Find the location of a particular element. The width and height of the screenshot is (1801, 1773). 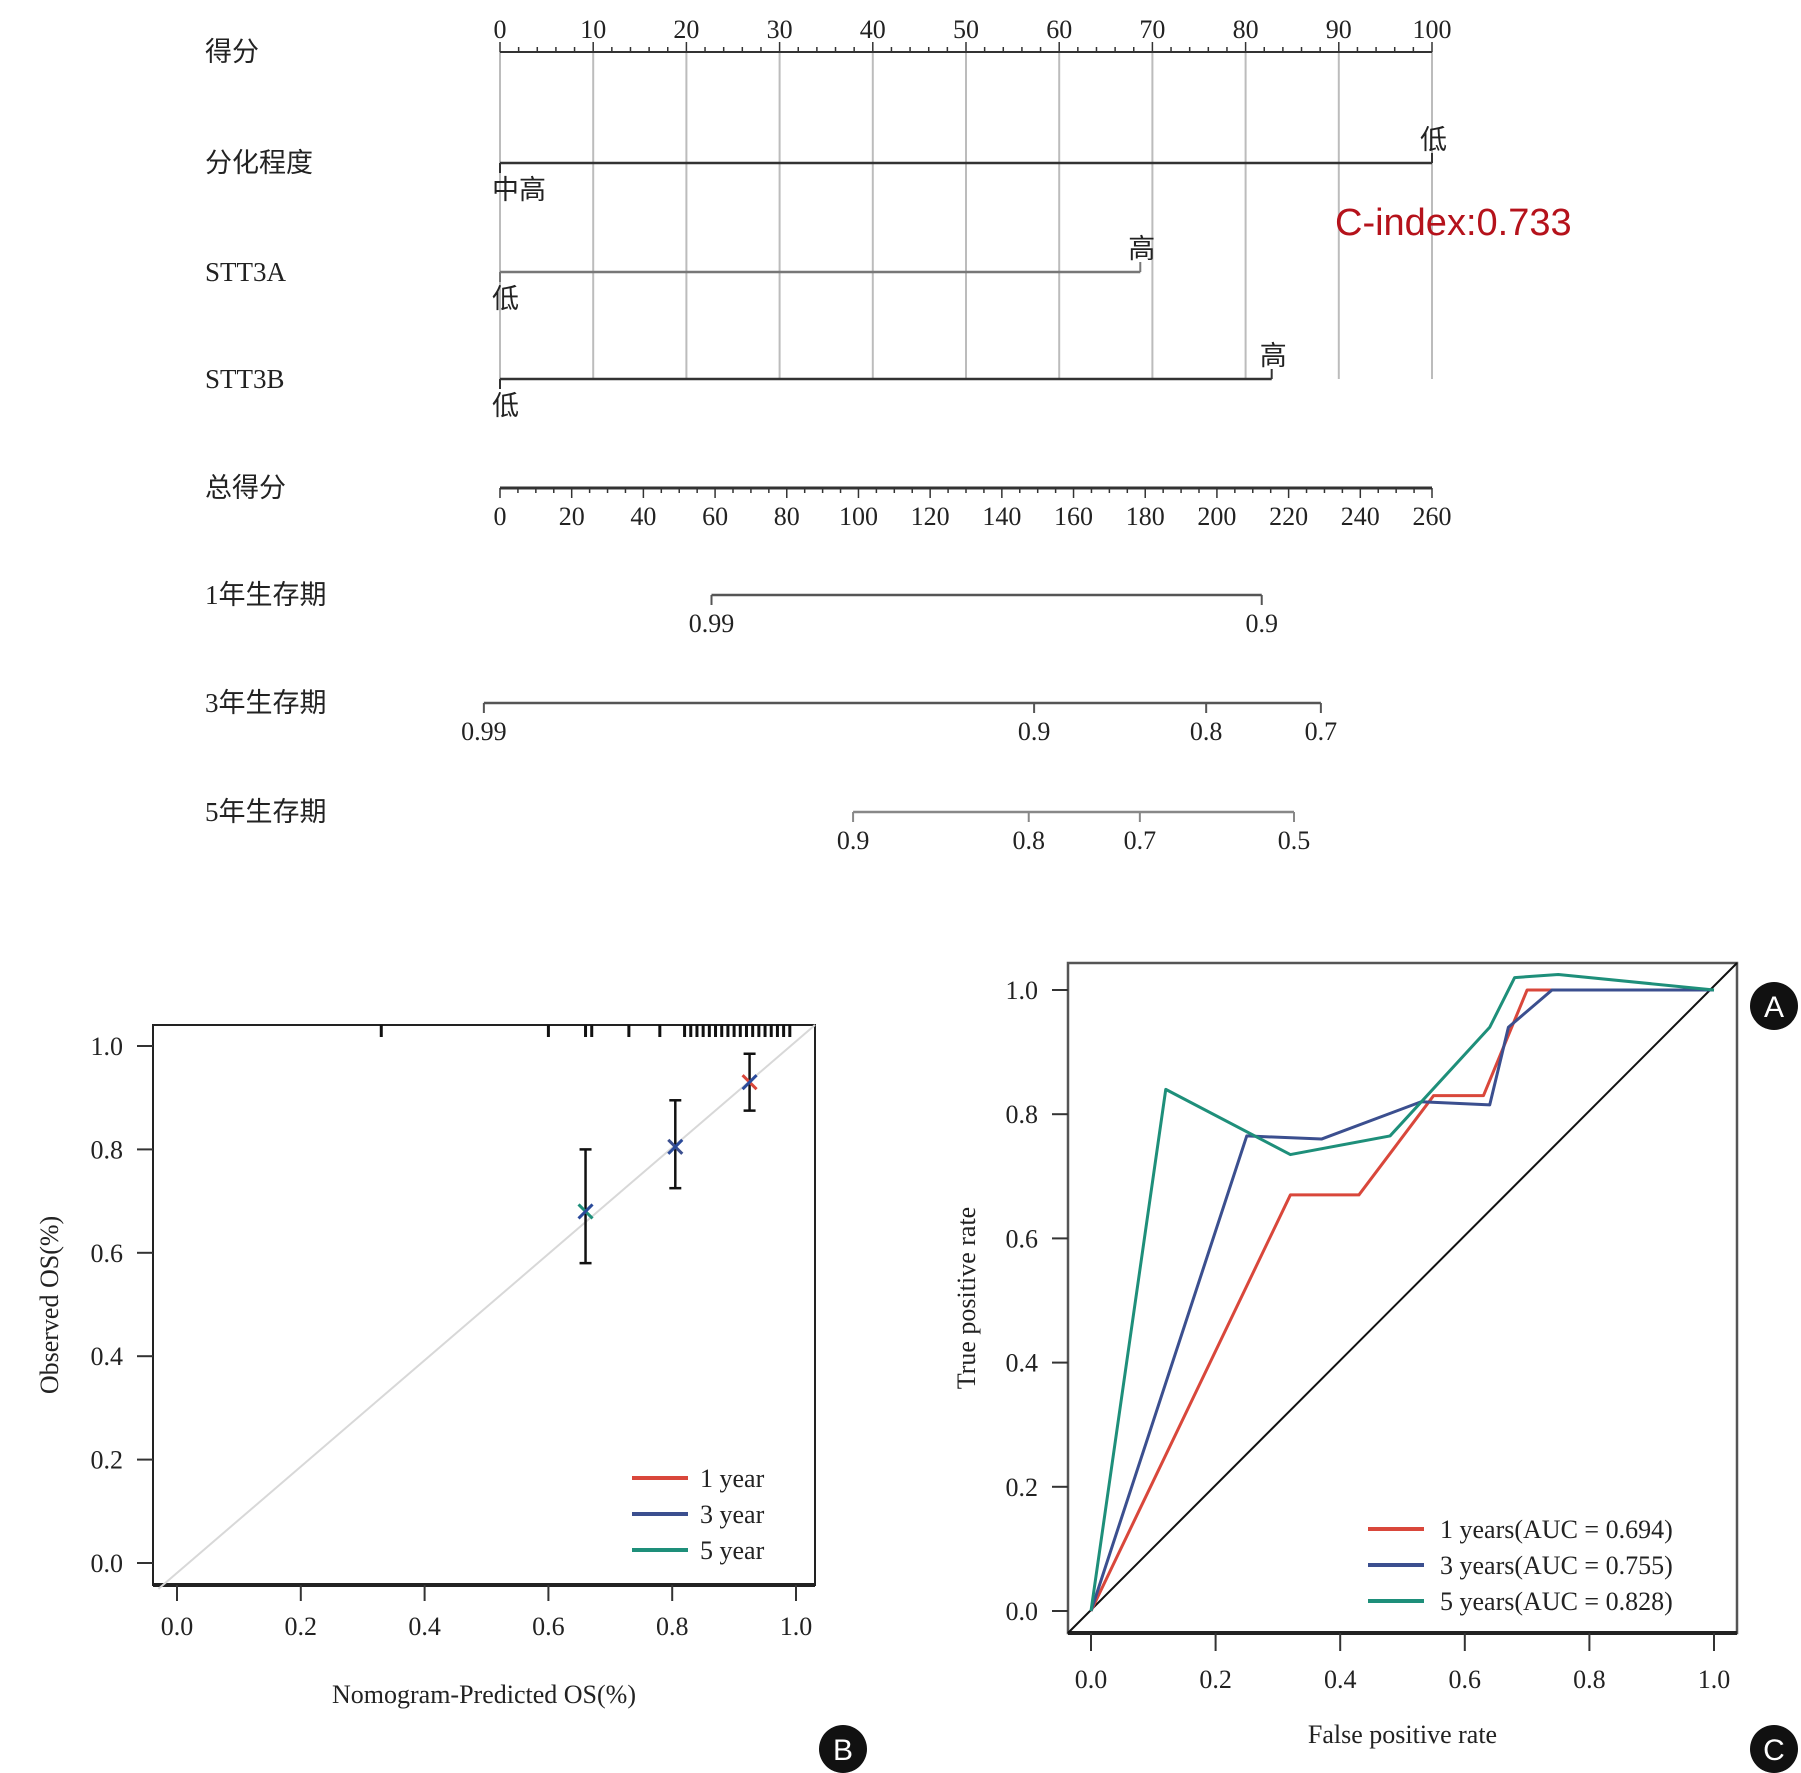

row-label-survival: 1年生存期 is located at coordinates (266, 595).